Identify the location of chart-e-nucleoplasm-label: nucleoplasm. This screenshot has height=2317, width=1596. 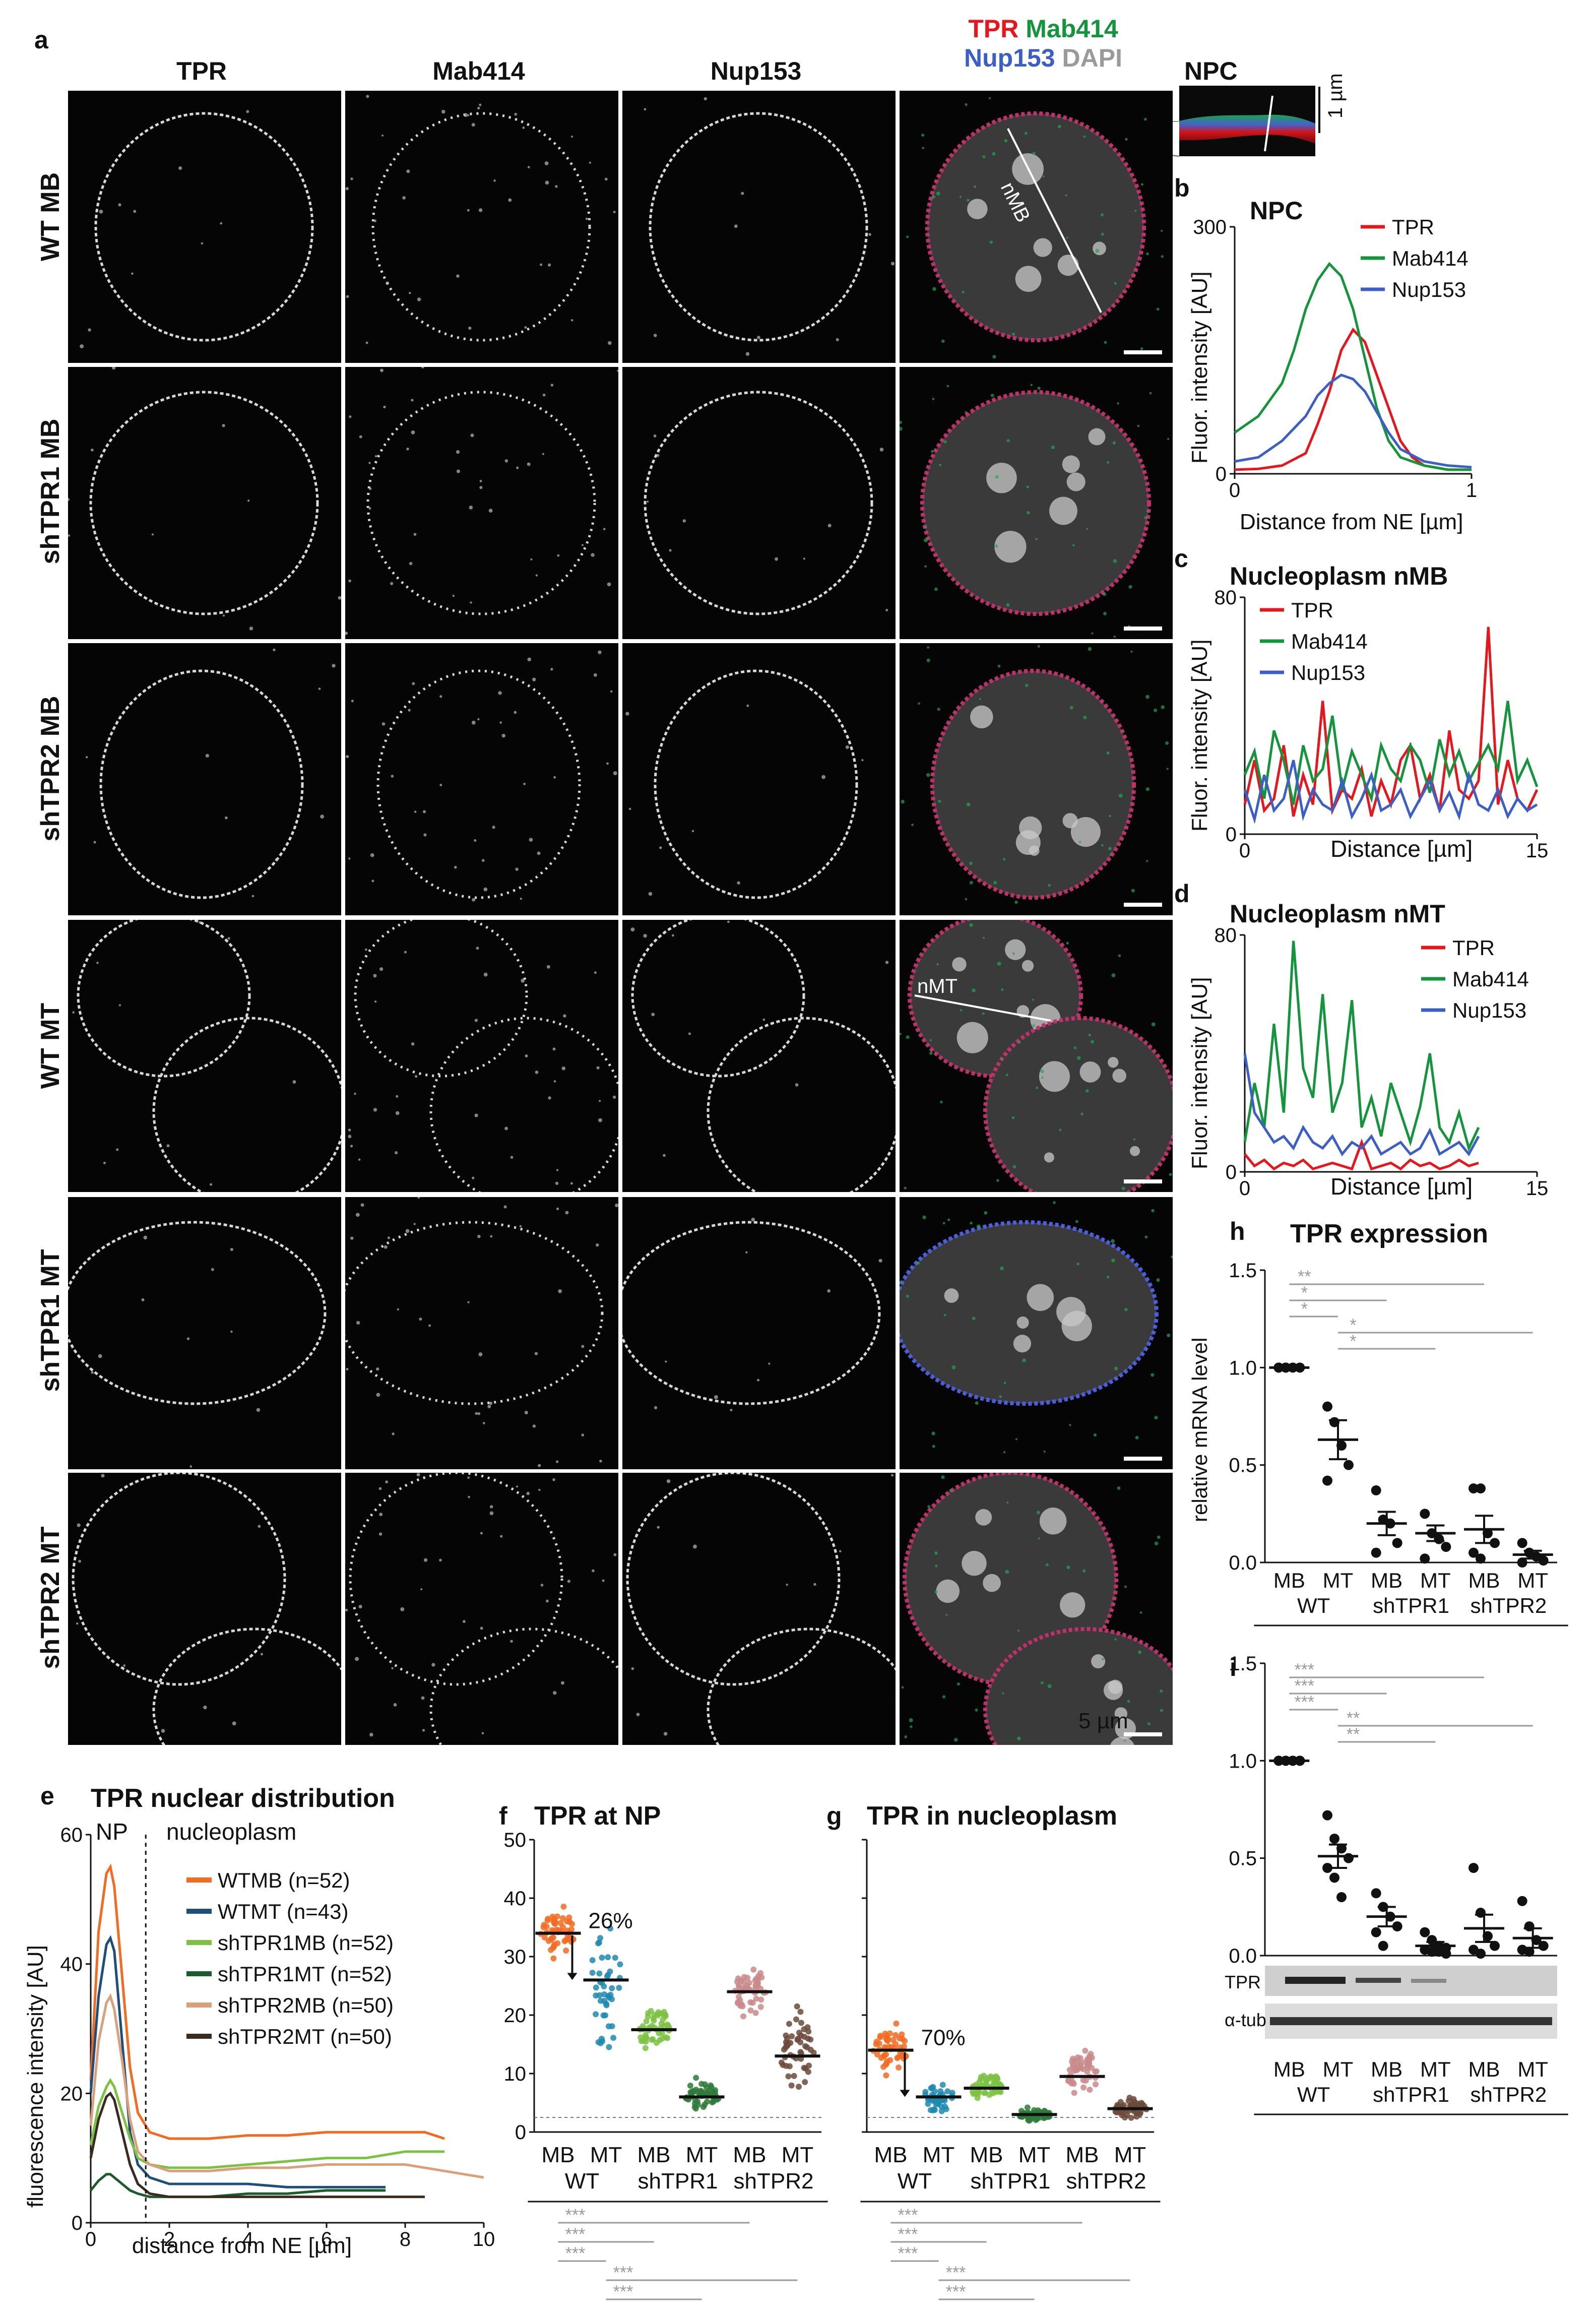
(231, 1832).